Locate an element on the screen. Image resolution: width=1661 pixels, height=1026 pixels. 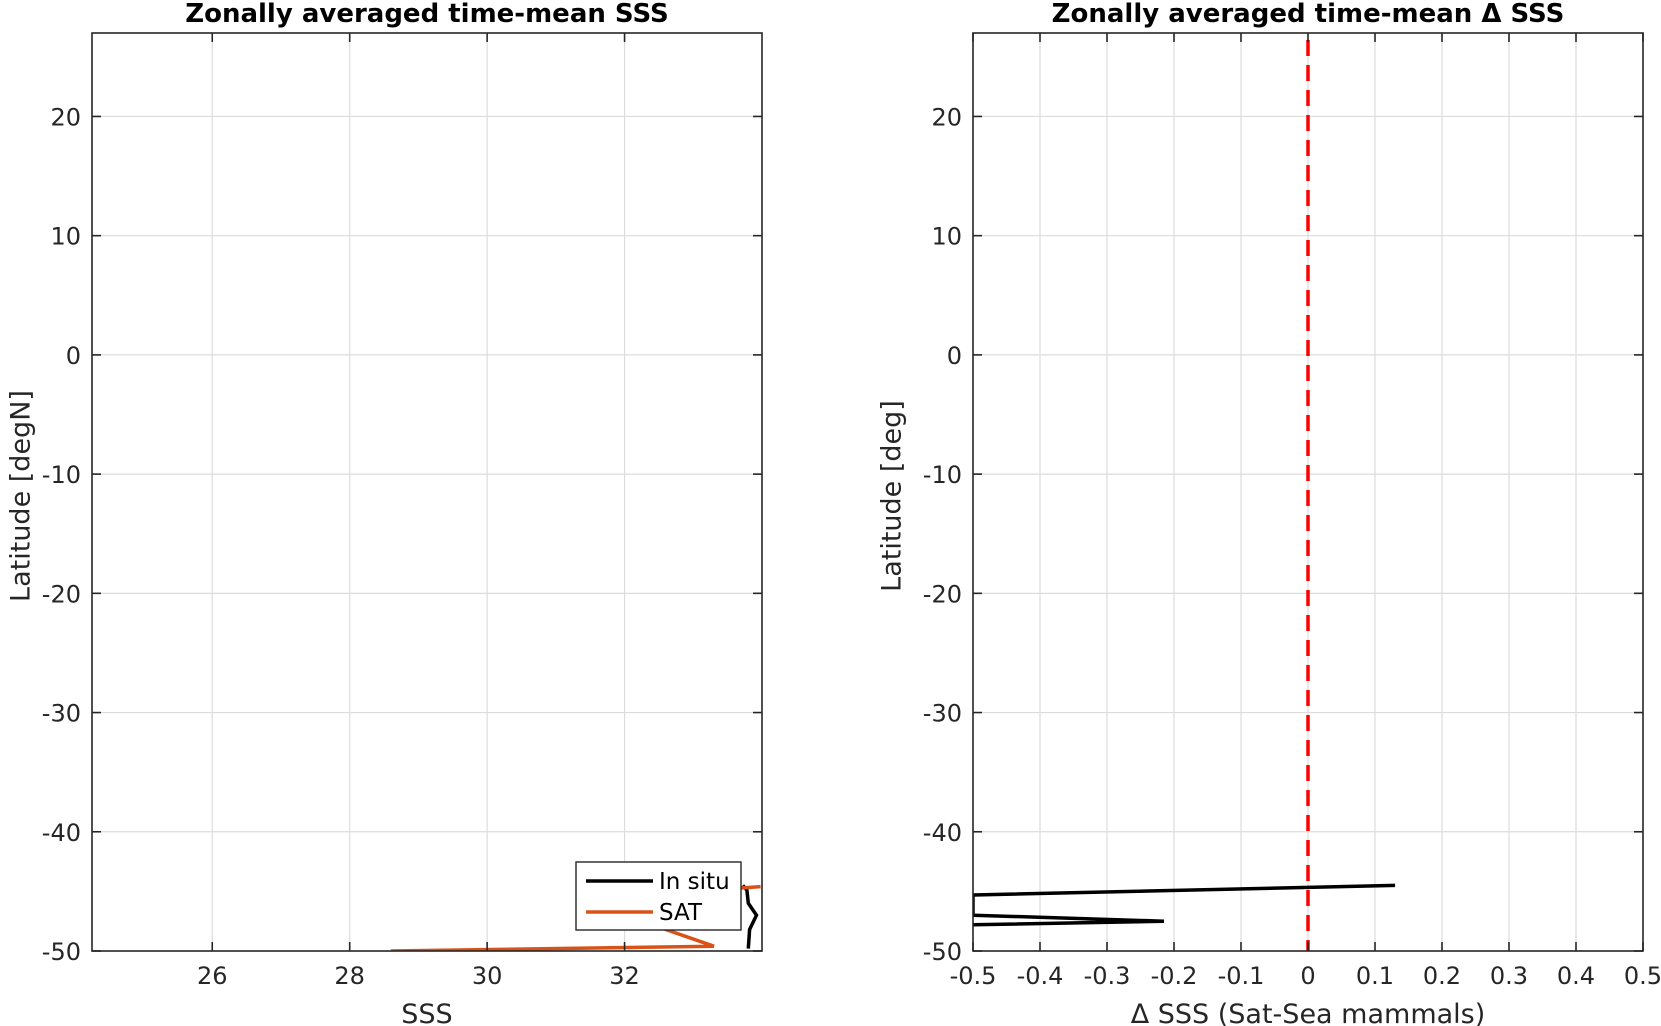
legend: In situ SAT is located at coordinates (658, 896).